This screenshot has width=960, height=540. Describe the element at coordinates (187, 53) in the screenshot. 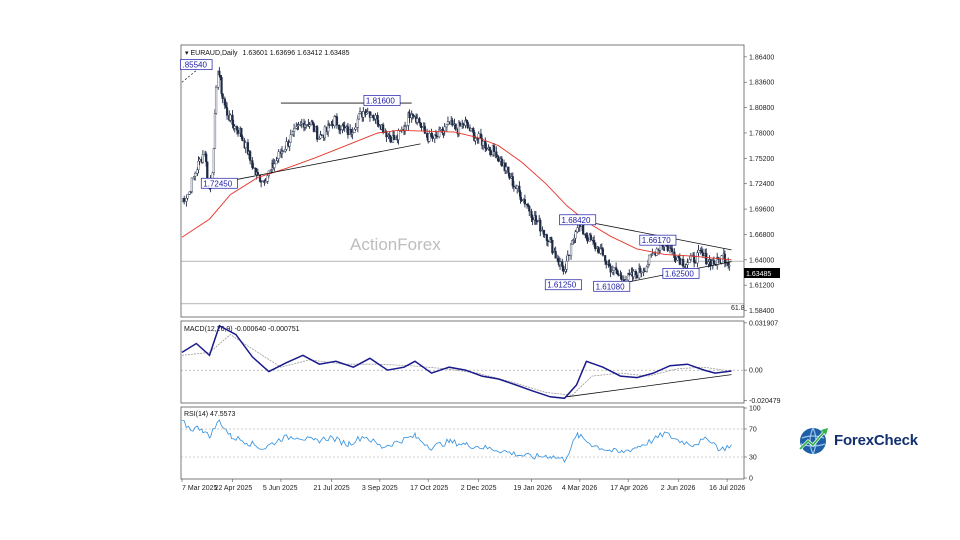

I see `collapse-triangle-icon: ▾` at that location.